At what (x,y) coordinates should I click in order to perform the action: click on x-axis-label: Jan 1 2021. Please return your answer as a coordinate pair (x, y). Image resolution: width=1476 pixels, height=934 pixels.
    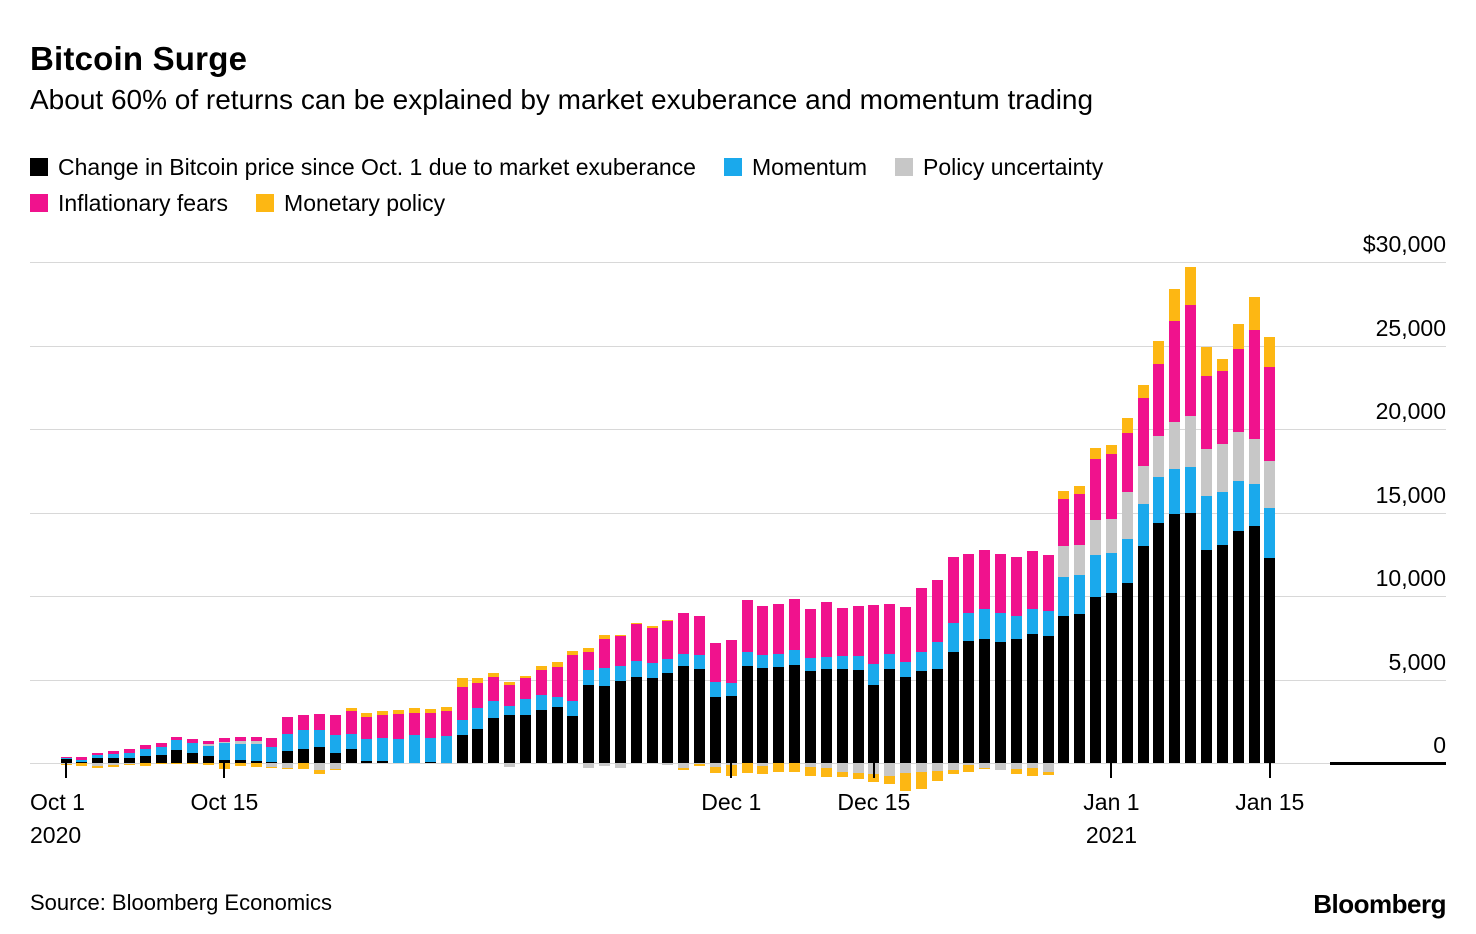
    Looking at the image, I should click on (1111, 819).